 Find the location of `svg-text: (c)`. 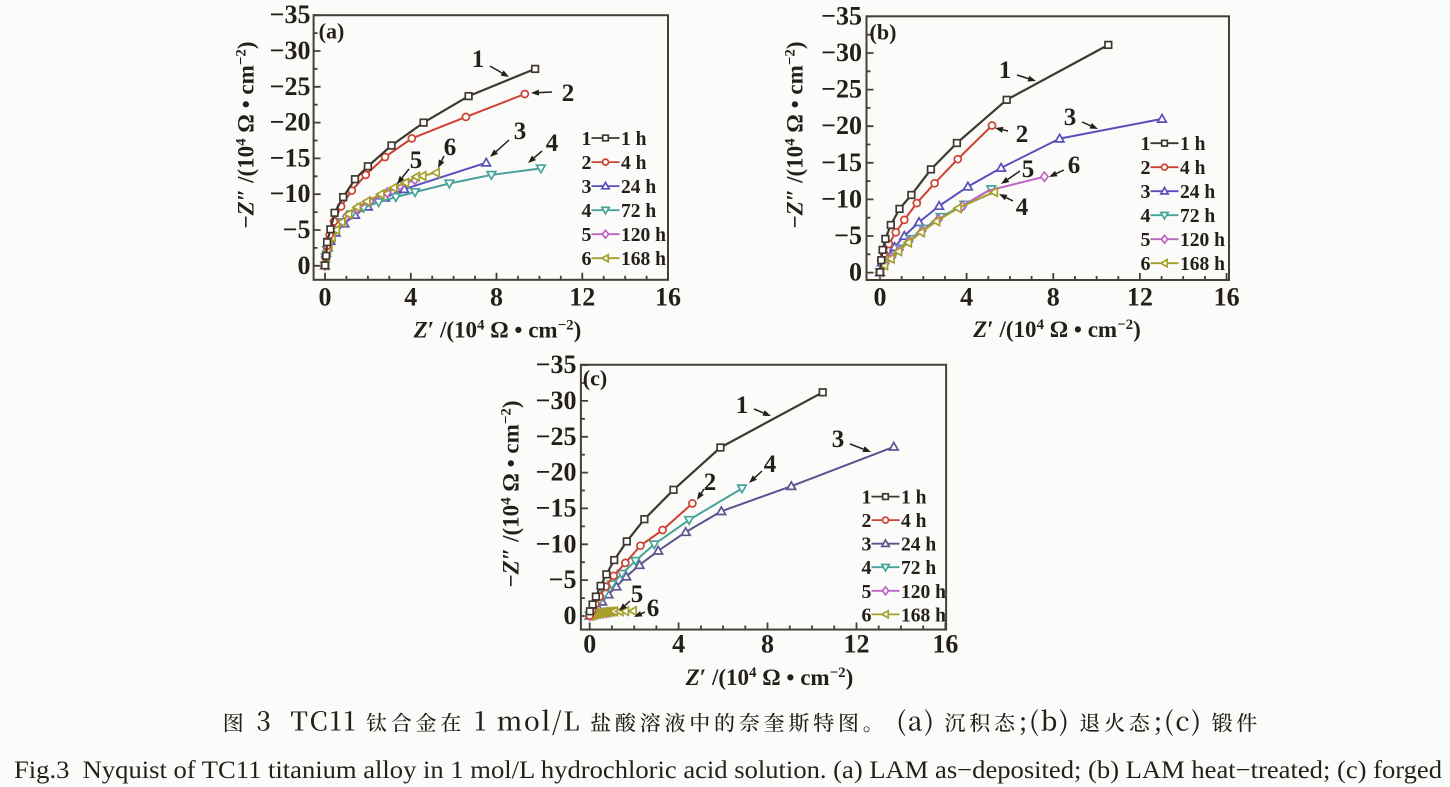

svg-text: (c) is located at coordinates (595, 378).